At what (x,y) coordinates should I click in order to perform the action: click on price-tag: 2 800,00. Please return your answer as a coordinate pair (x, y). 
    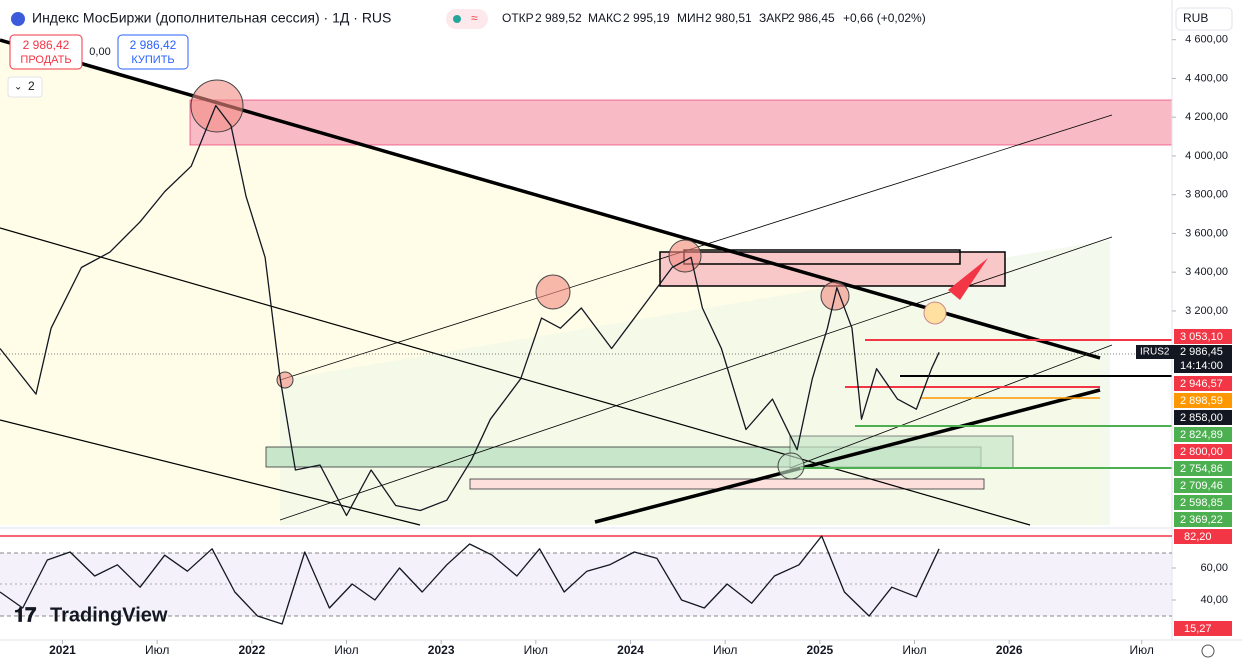
    Looking at the image, I should click on (1201, 452).